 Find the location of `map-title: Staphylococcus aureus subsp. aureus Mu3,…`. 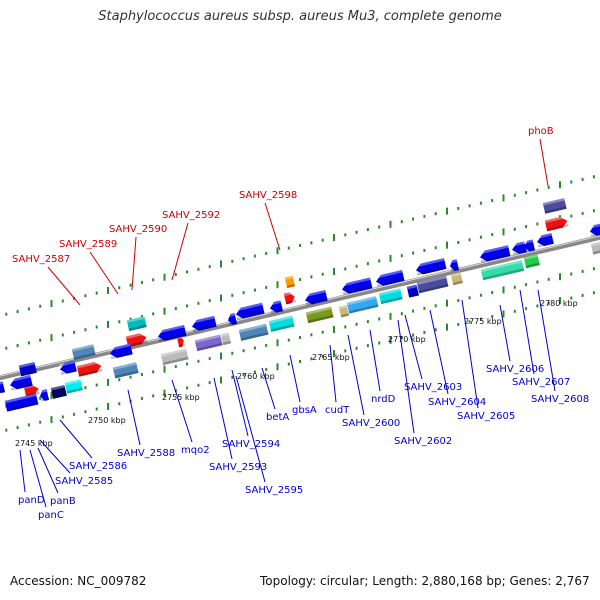

map-title: Staphylococcus aureus subsp. aureus Mu3,… is located at coordinates (300, 16).